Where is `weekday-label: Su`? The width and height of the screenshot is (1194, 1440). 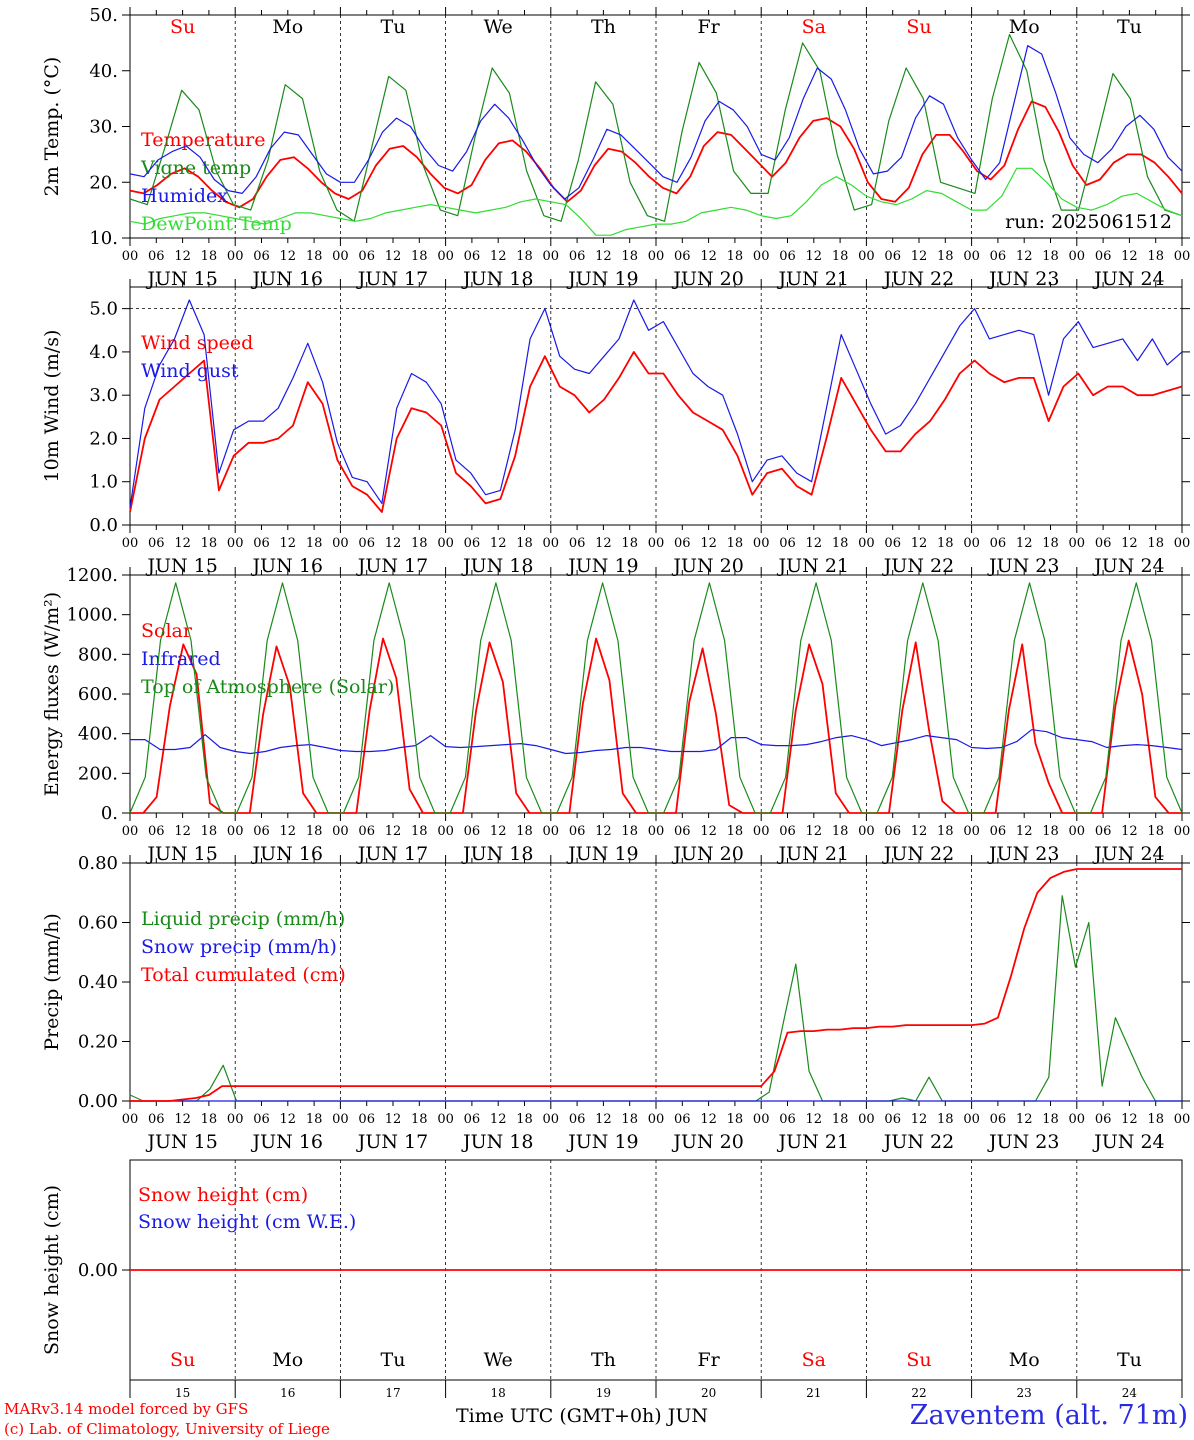
weekday-label: Su is located at coordinates (182, 27).